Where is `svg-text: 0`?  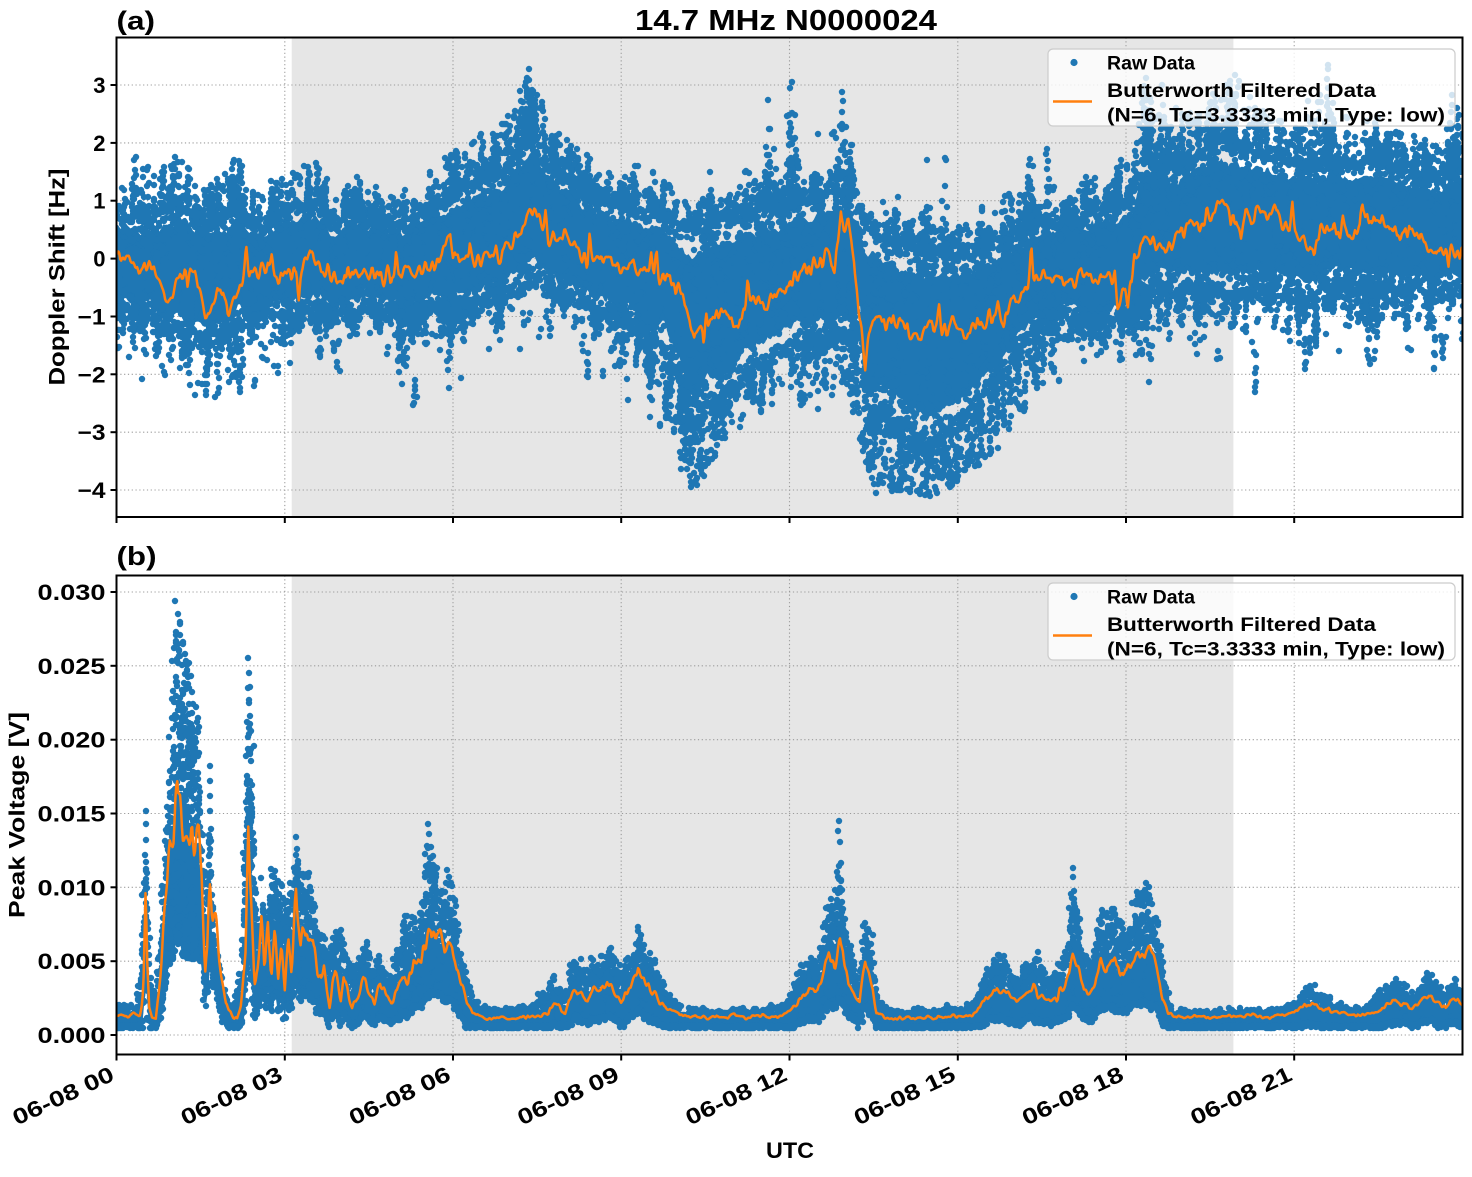
svg-text: 0 is located at coordinates (99, 259).